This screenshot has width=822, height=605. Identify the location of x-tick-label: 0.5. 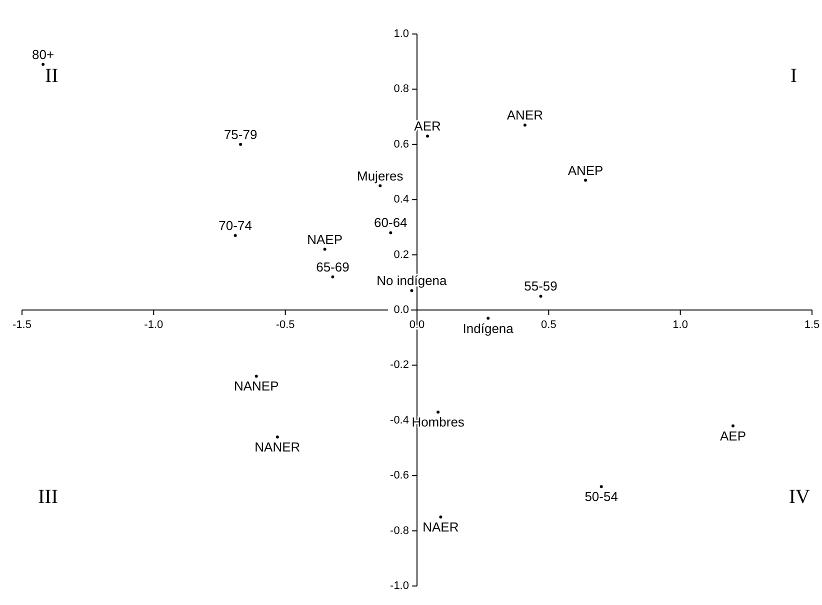
(548, 325).